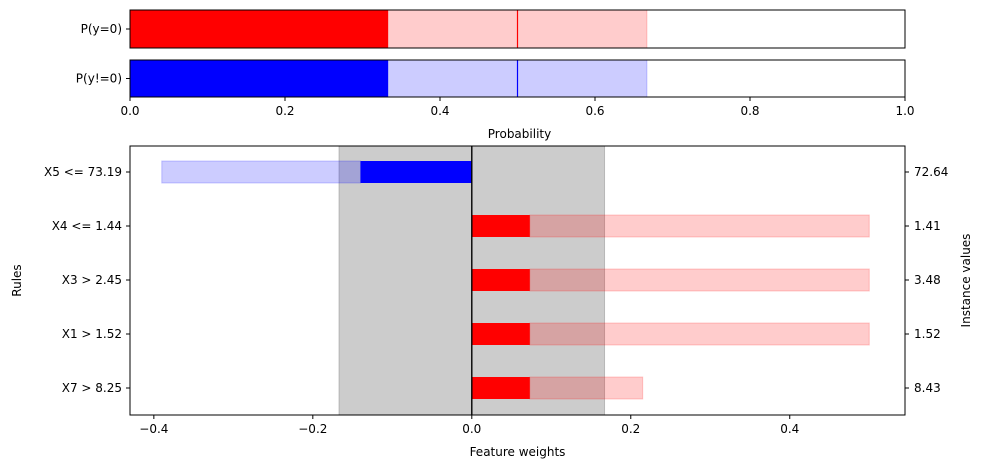  I want to click on probability-category-label: P(y!=0), so click(99, 79).